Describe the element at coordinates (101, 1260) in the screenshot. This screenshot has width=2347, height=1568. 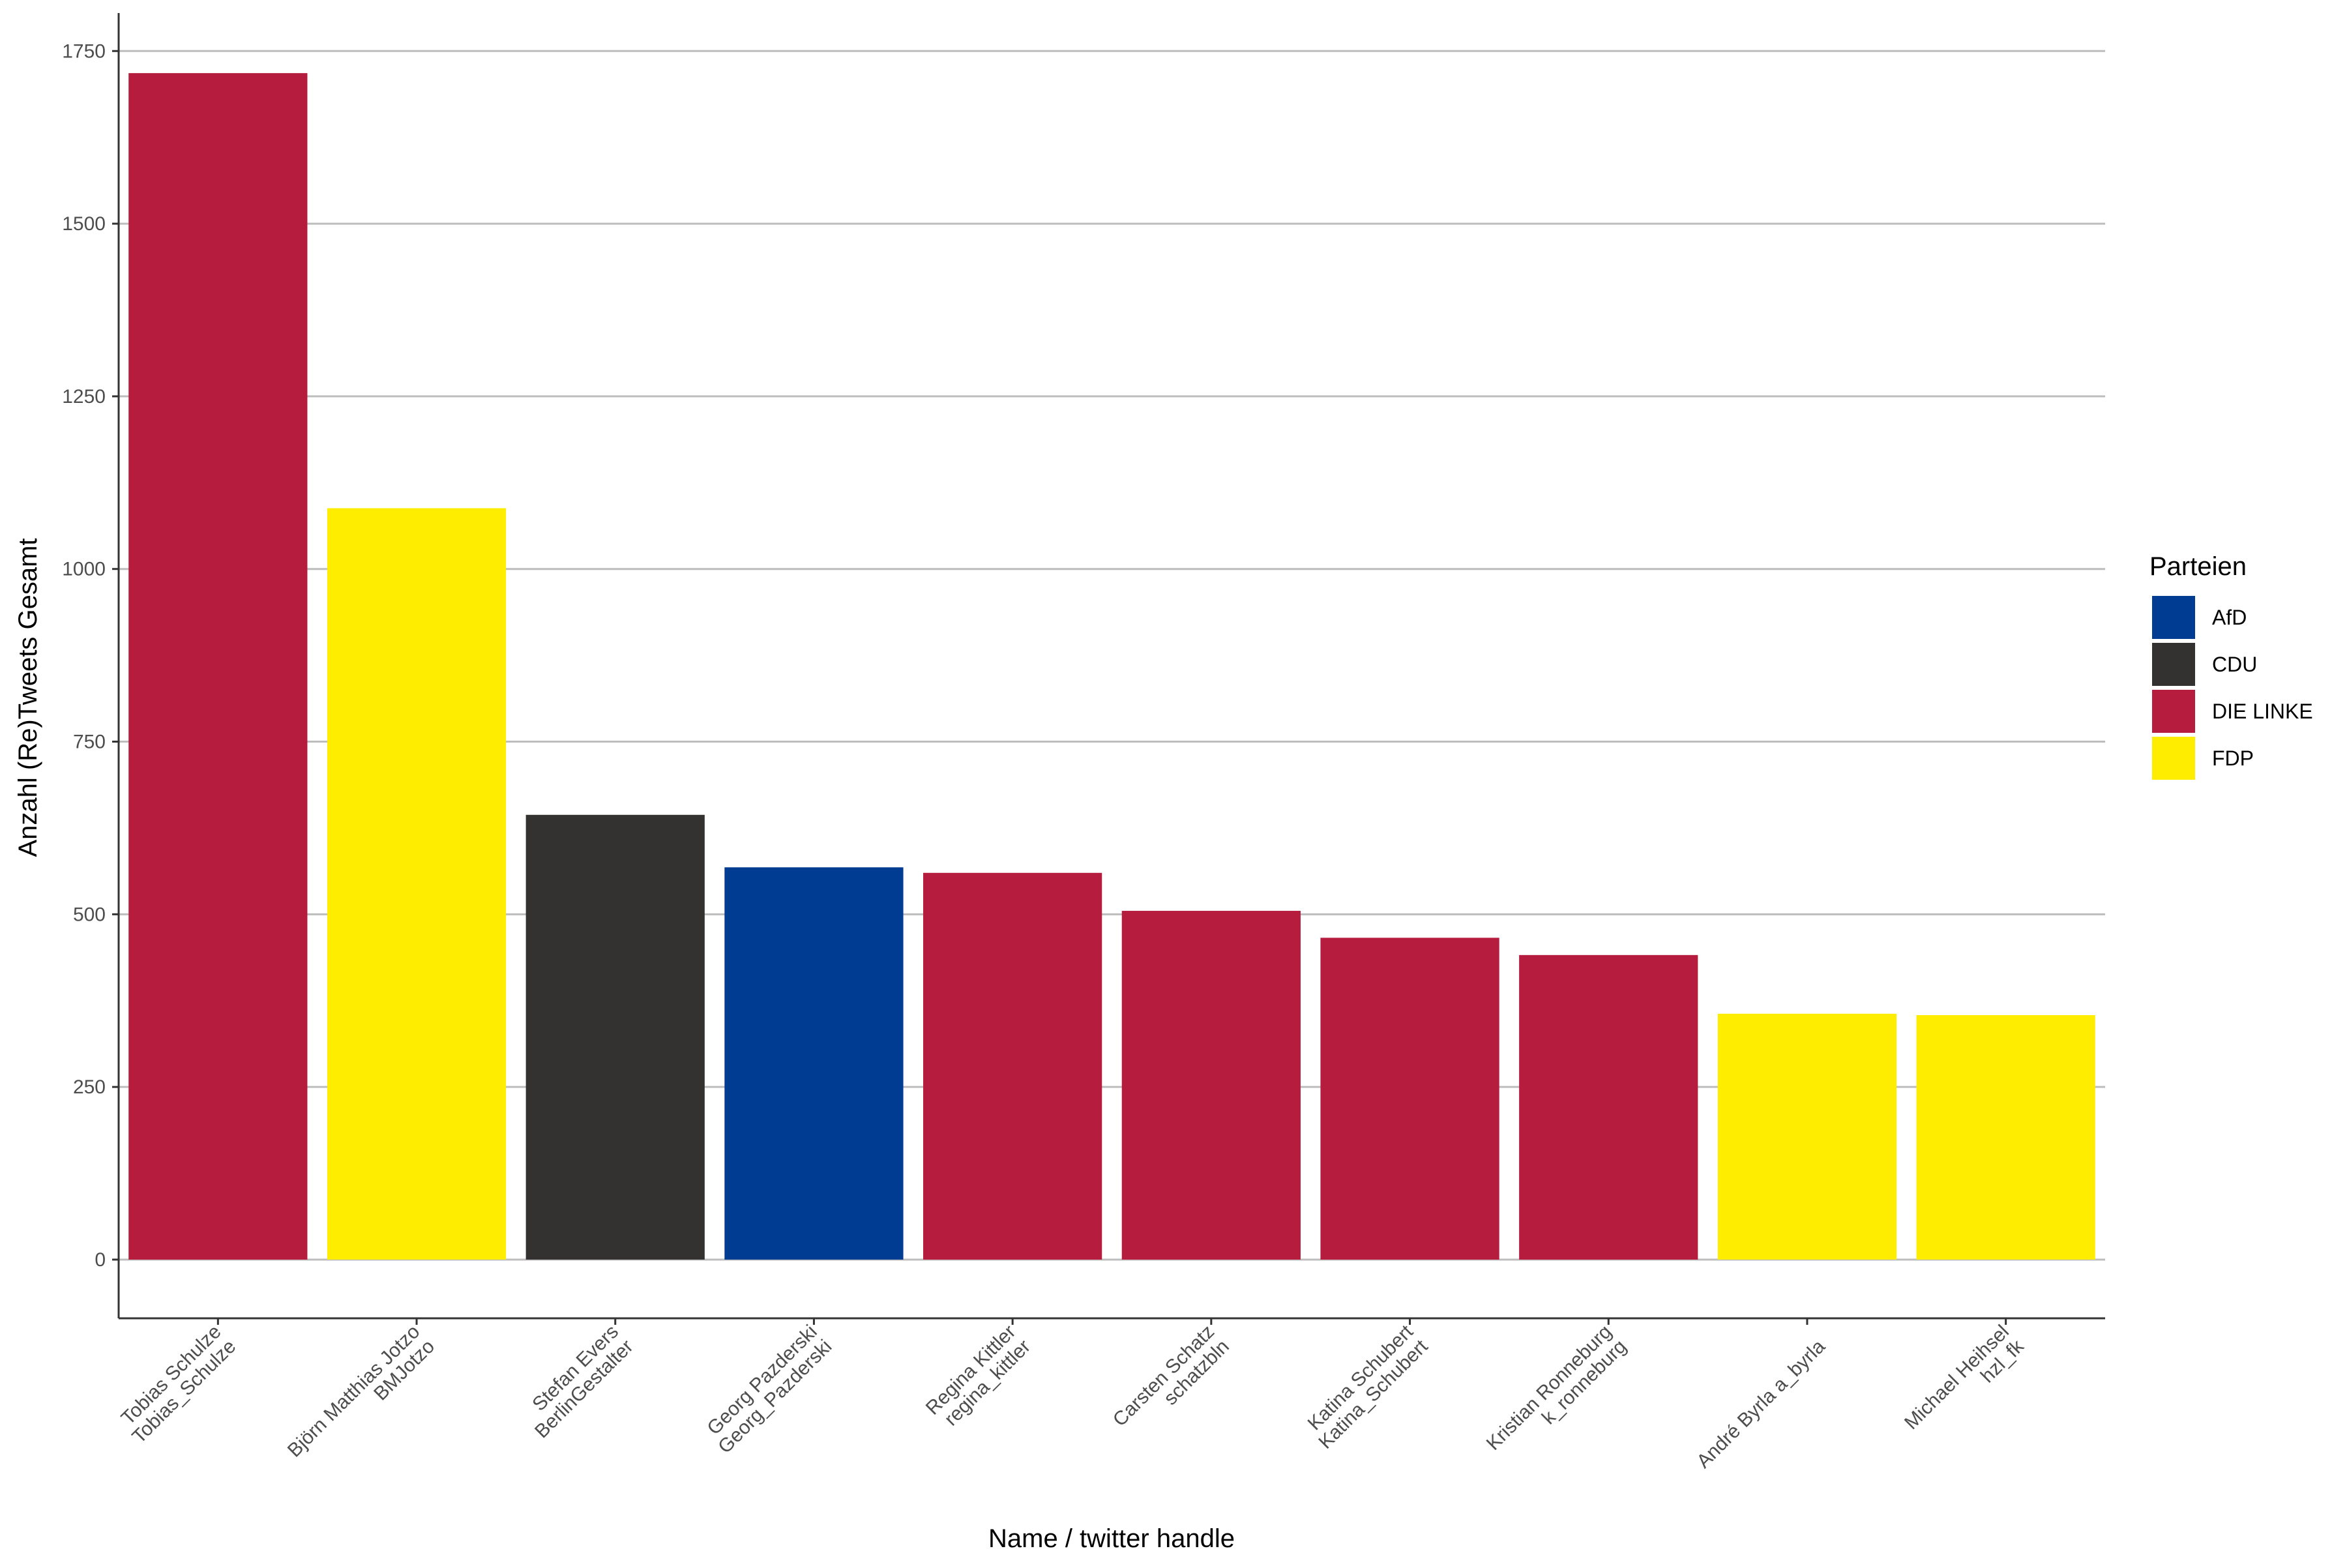
I see `y-tick-label-0: 0` at that location.